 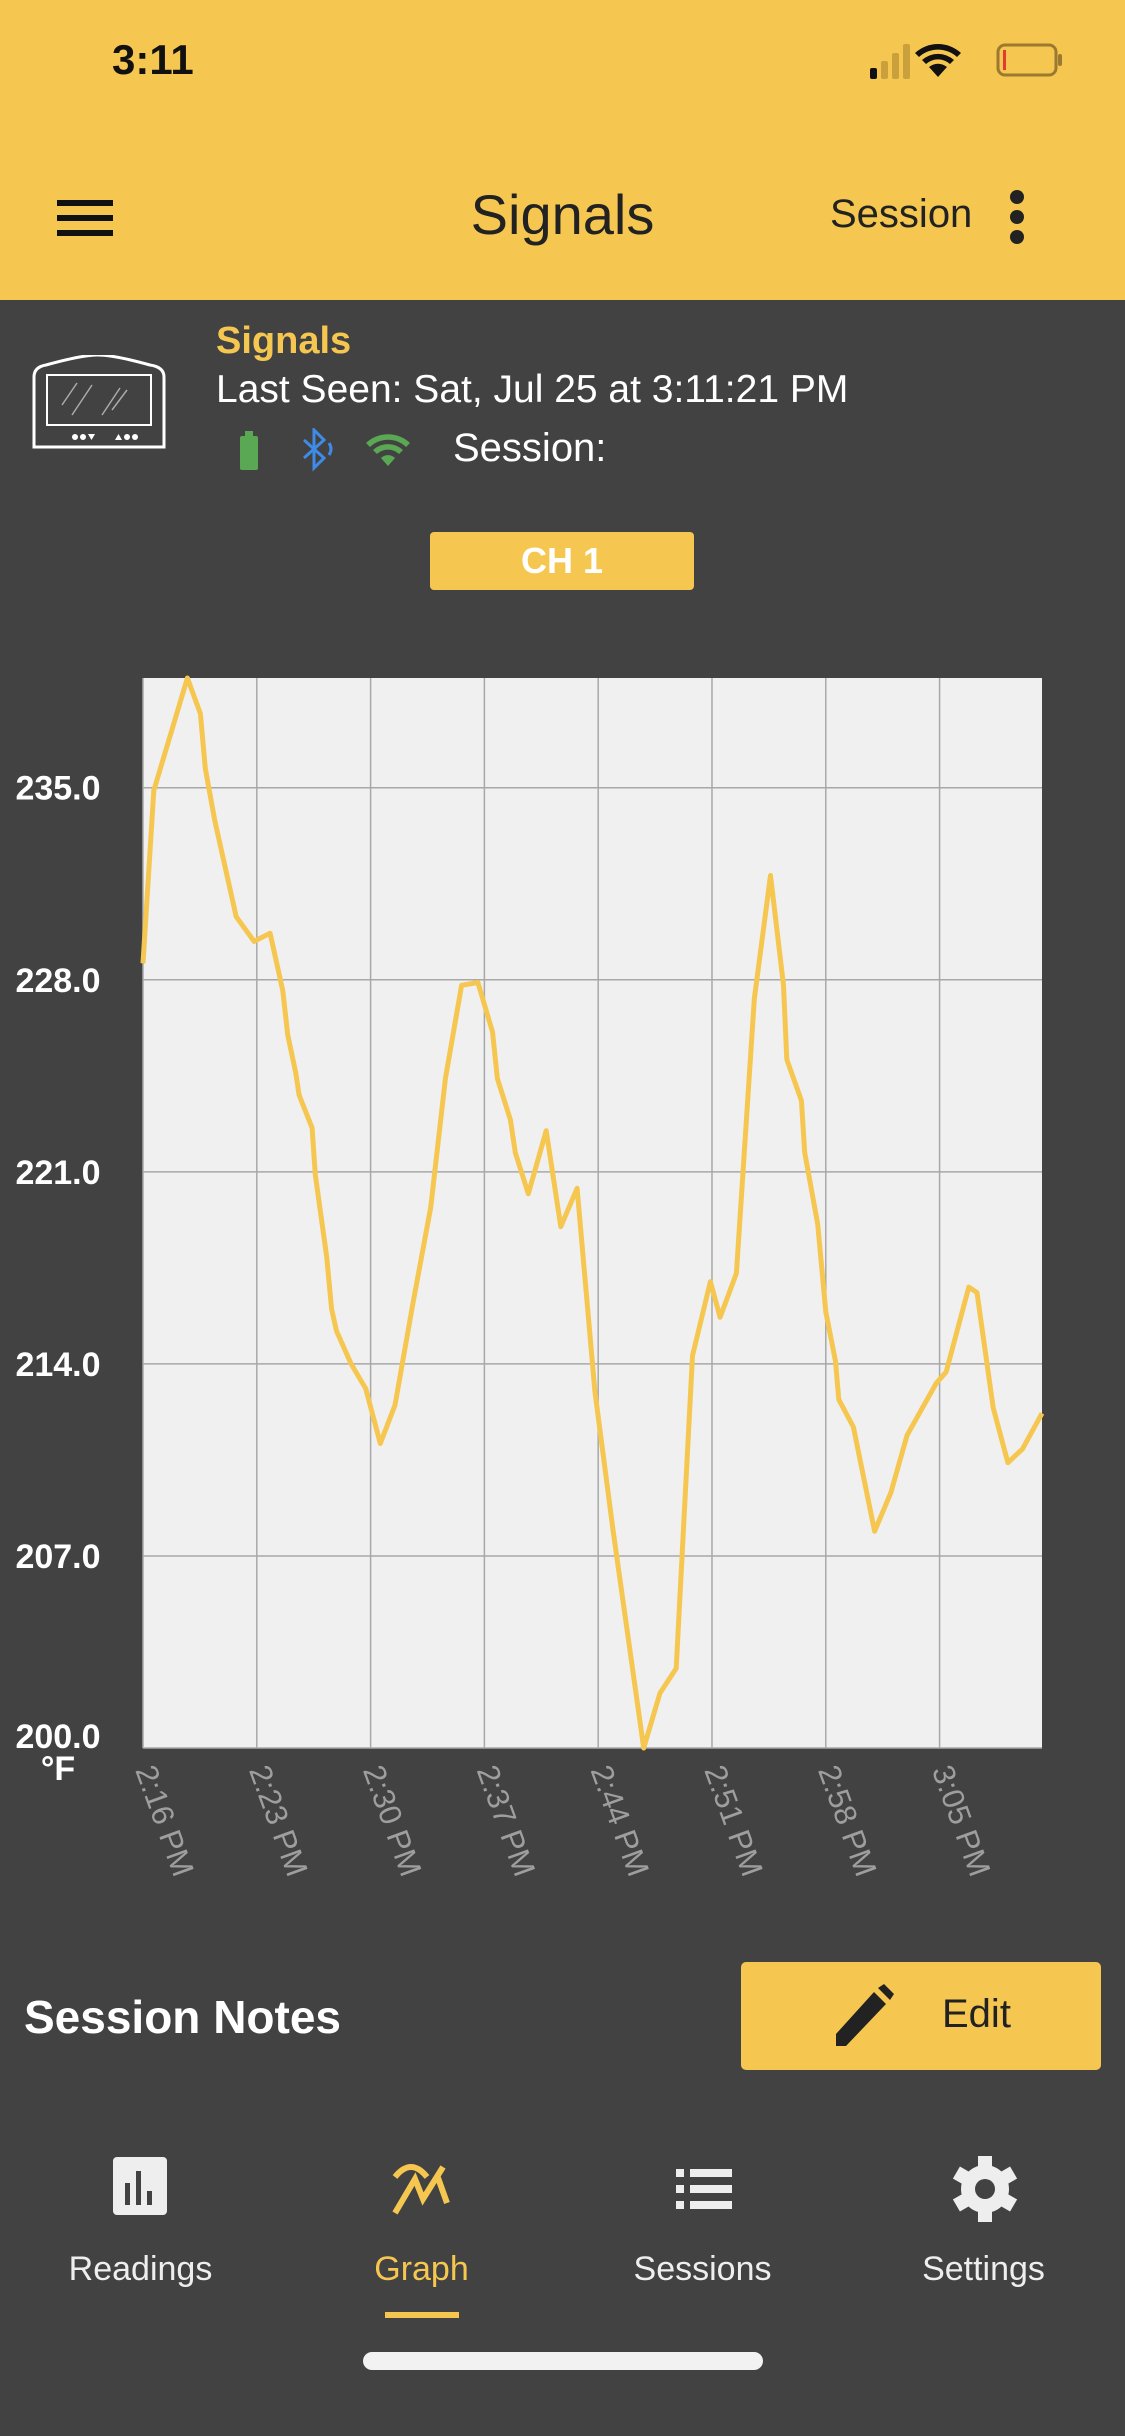 I want to click on y-tick-label: 235.0, so click(x=57, y=789).